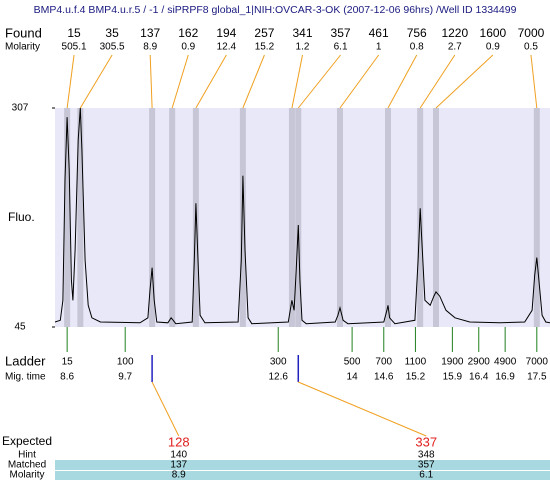 Image resolution: width=550 pixels, height=480 pixels. I want to click on found-size: 1220, so click(454, 33).